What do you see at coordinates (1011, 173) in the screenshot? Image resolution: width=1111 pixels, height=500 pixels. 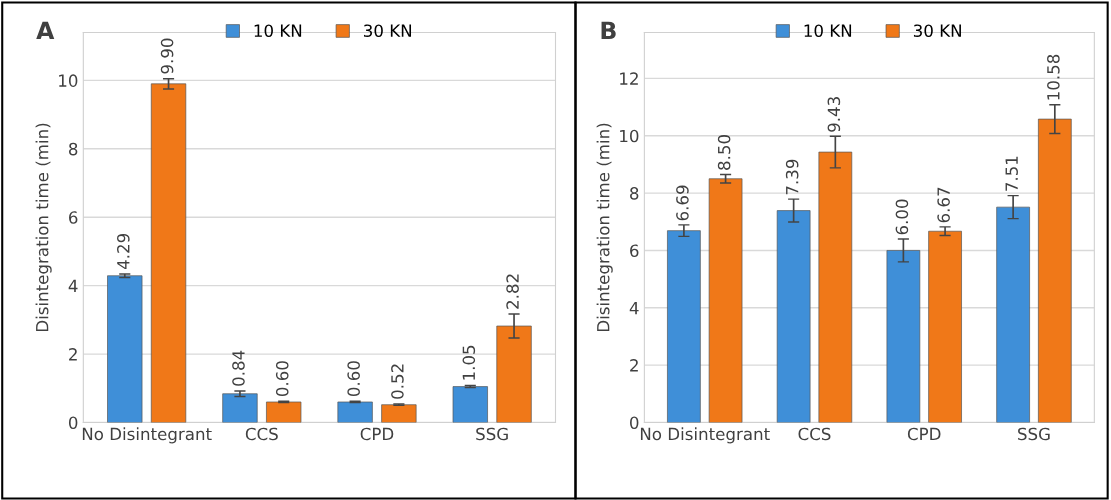 I see `data-label: 7.51` at bounding box center [1011, 173].